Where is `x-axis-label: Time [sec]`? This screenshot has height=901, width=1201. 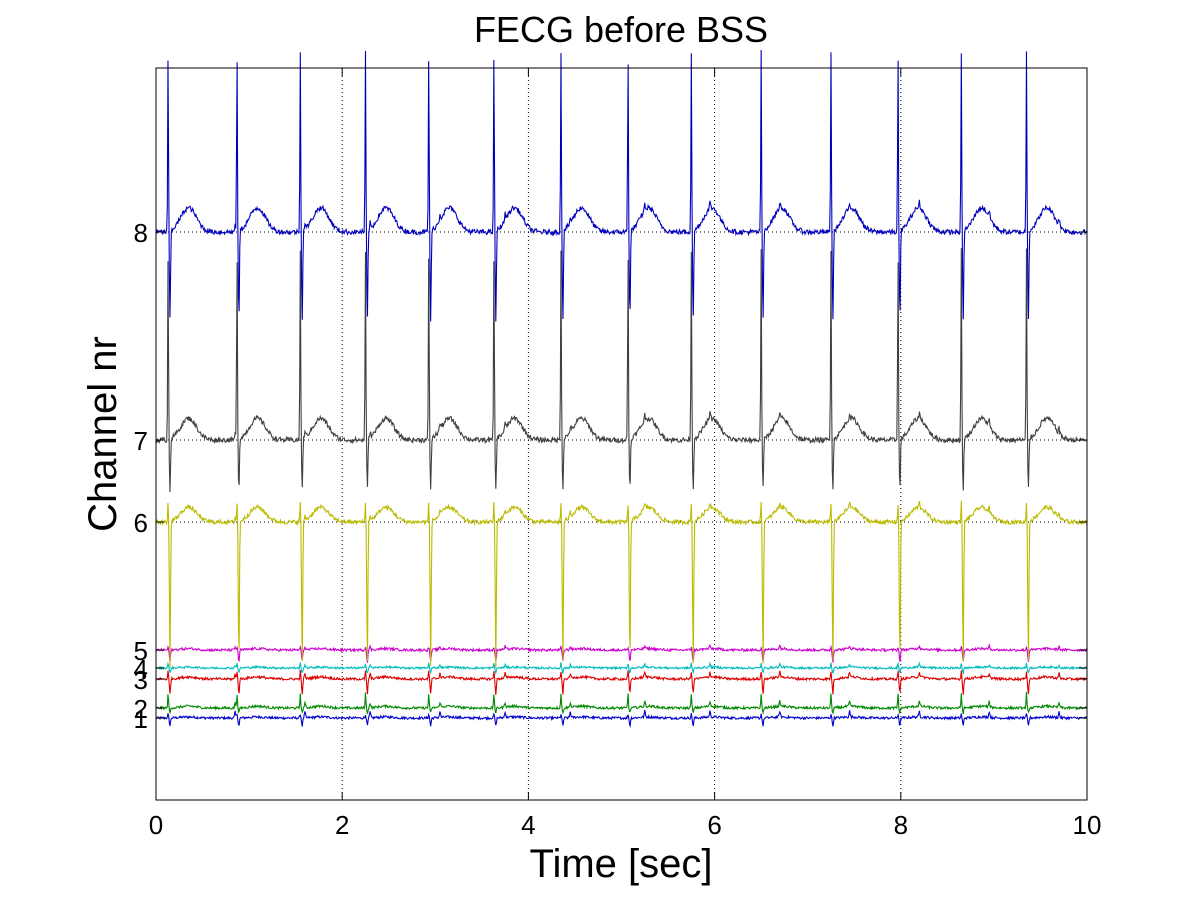 x-axis-label: Time [sec] is located at coordinates (621, 864).